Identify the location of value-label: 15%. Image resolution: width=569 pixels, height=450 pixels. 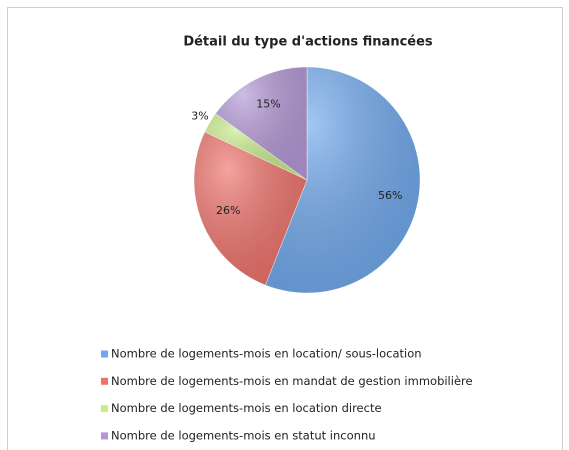
(268, 103).